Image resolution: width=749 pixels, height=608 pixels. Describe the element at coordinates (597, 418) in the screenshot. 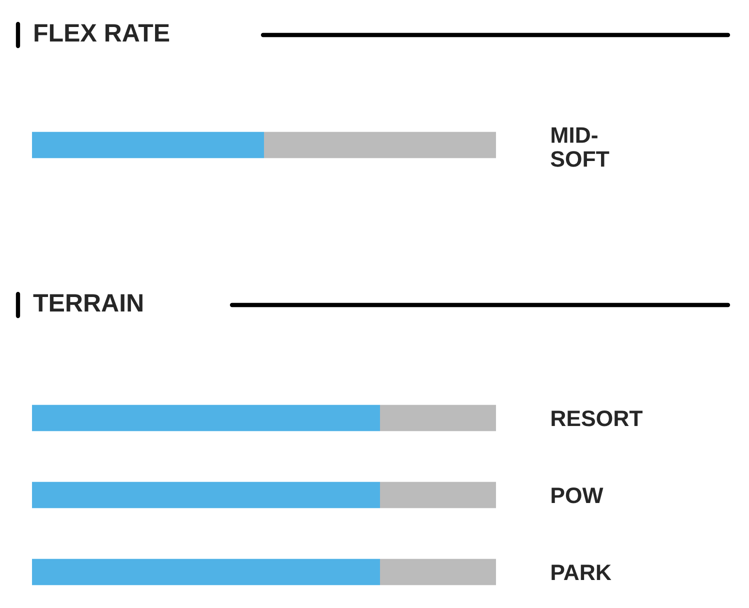

I see `y-tick-label: RESORT` at that location.